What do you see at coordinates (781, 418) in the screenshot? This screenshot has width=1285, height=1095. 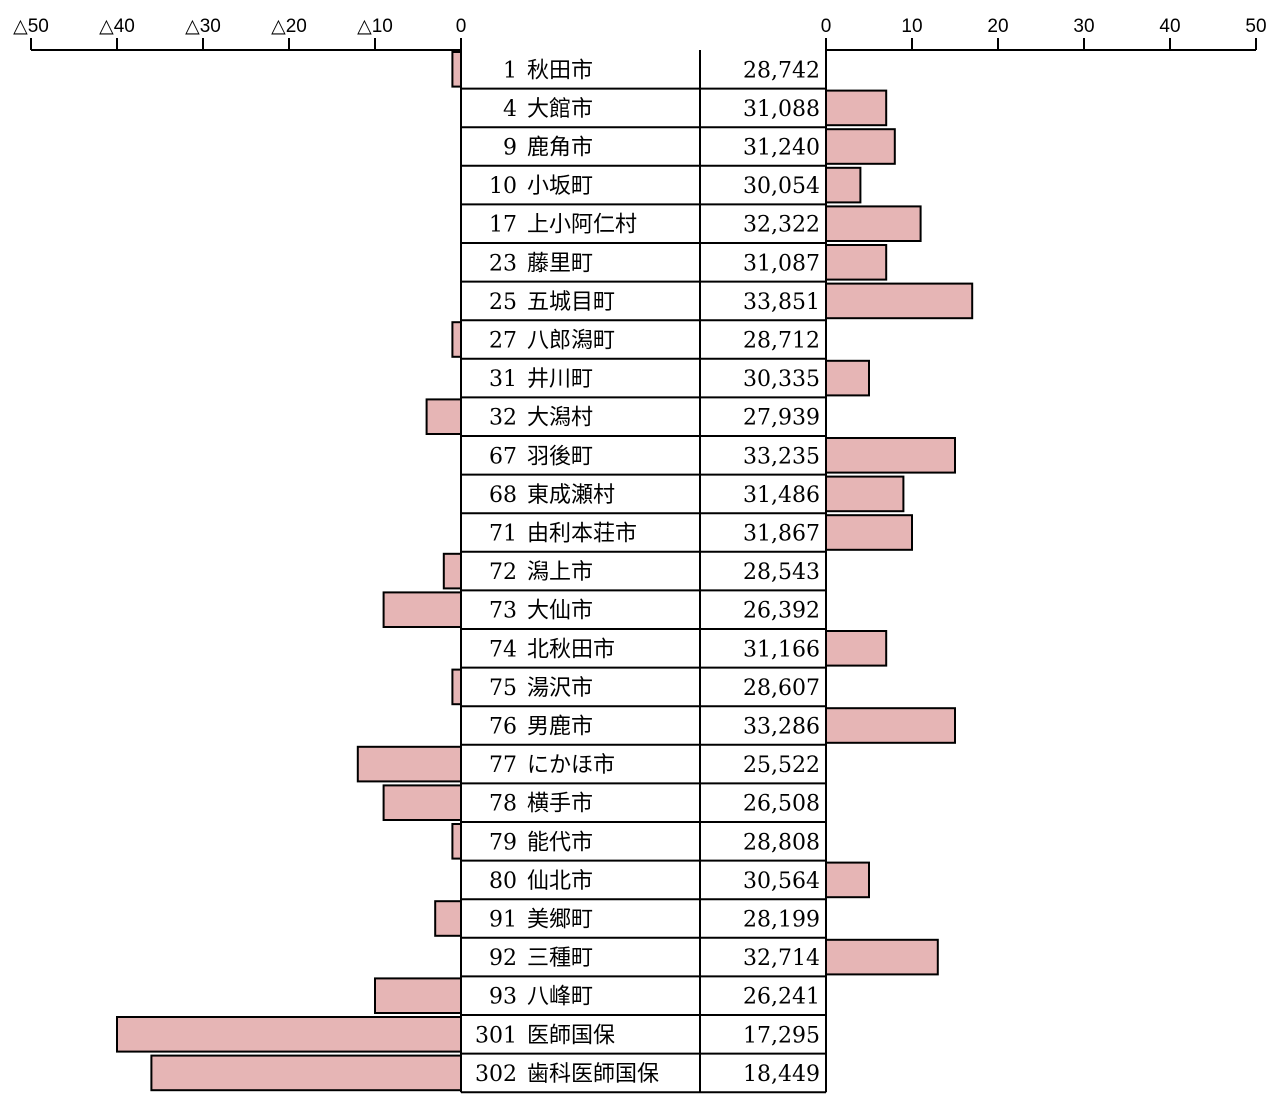 I see `row-amount: 27,939` at bounding box center [781, 418].